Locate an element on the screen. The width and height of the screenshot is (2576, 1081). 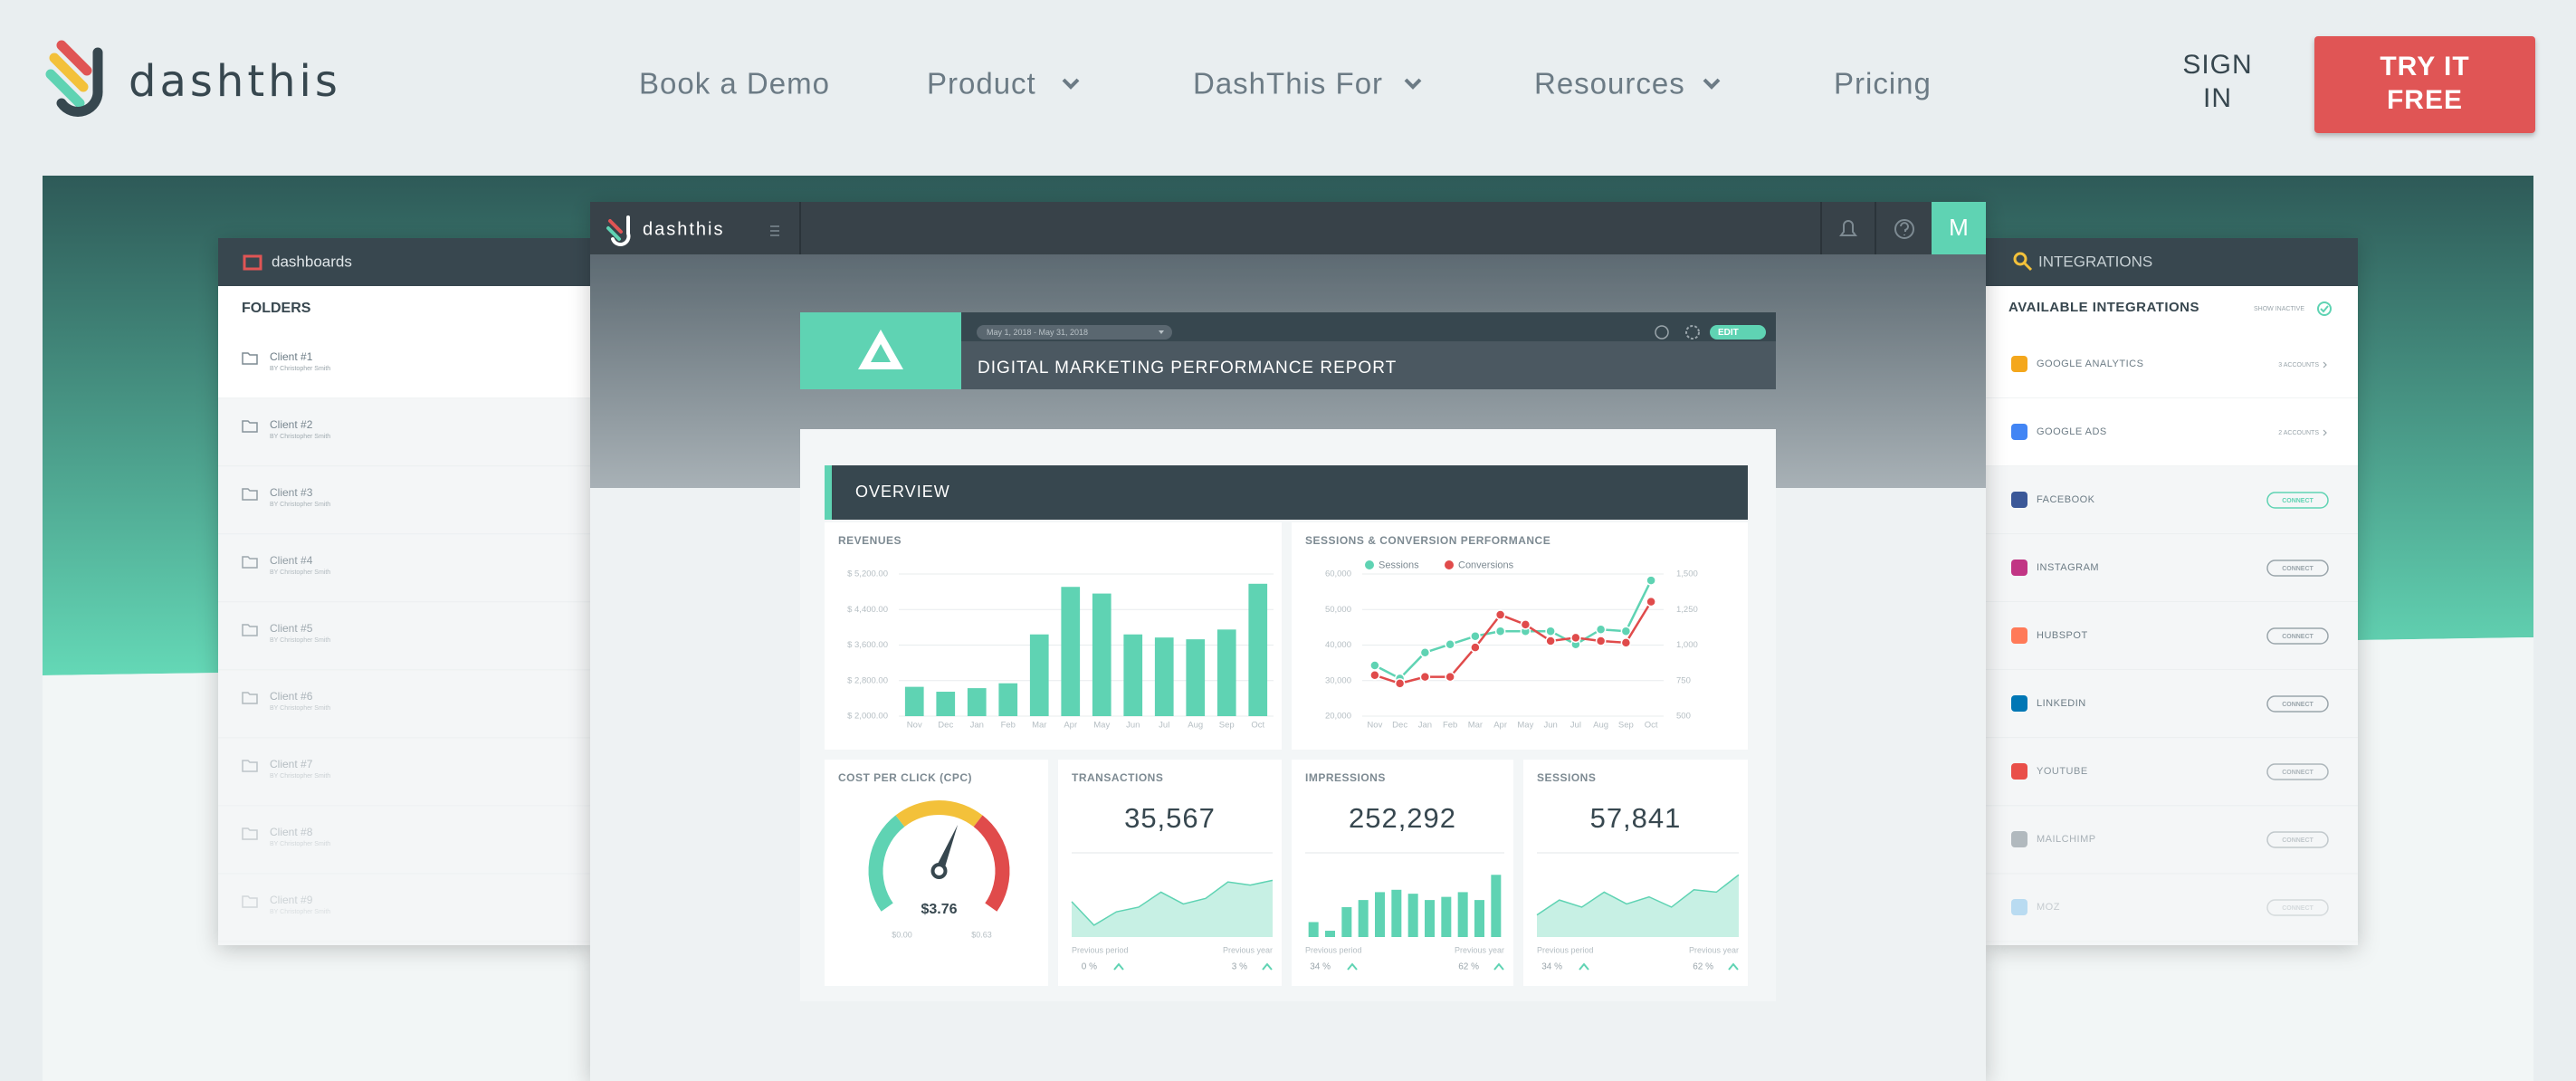
cta-button: TRY IT FREE is located at coordinates (2424, 84).